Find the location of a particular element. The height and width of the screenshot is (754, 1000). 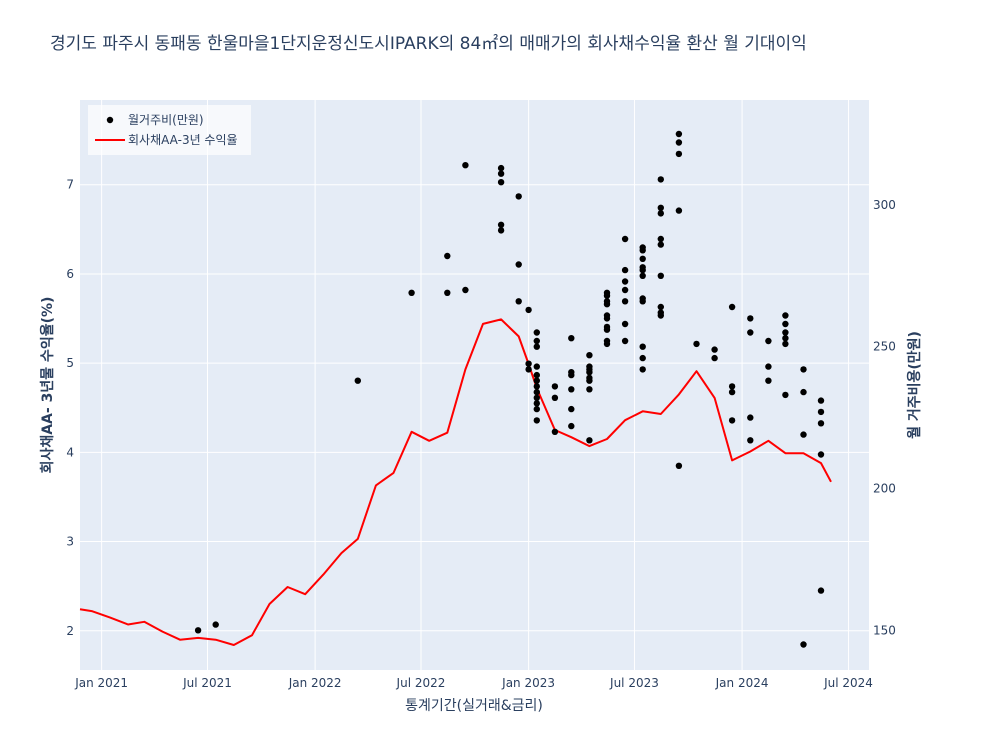

x-tick-label: Jan 2022 is located at coordinates (315, 683).